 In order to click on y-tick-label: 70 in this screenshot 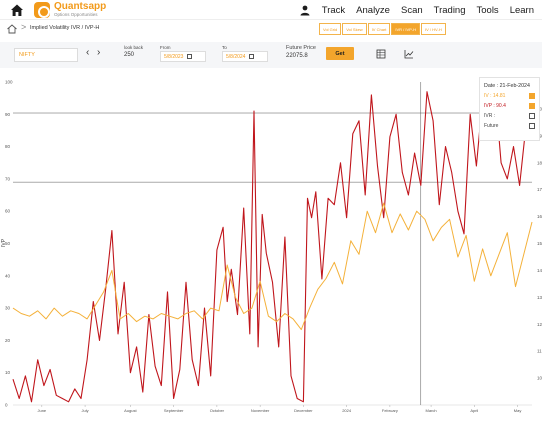, I will do `click(8, 178)`.